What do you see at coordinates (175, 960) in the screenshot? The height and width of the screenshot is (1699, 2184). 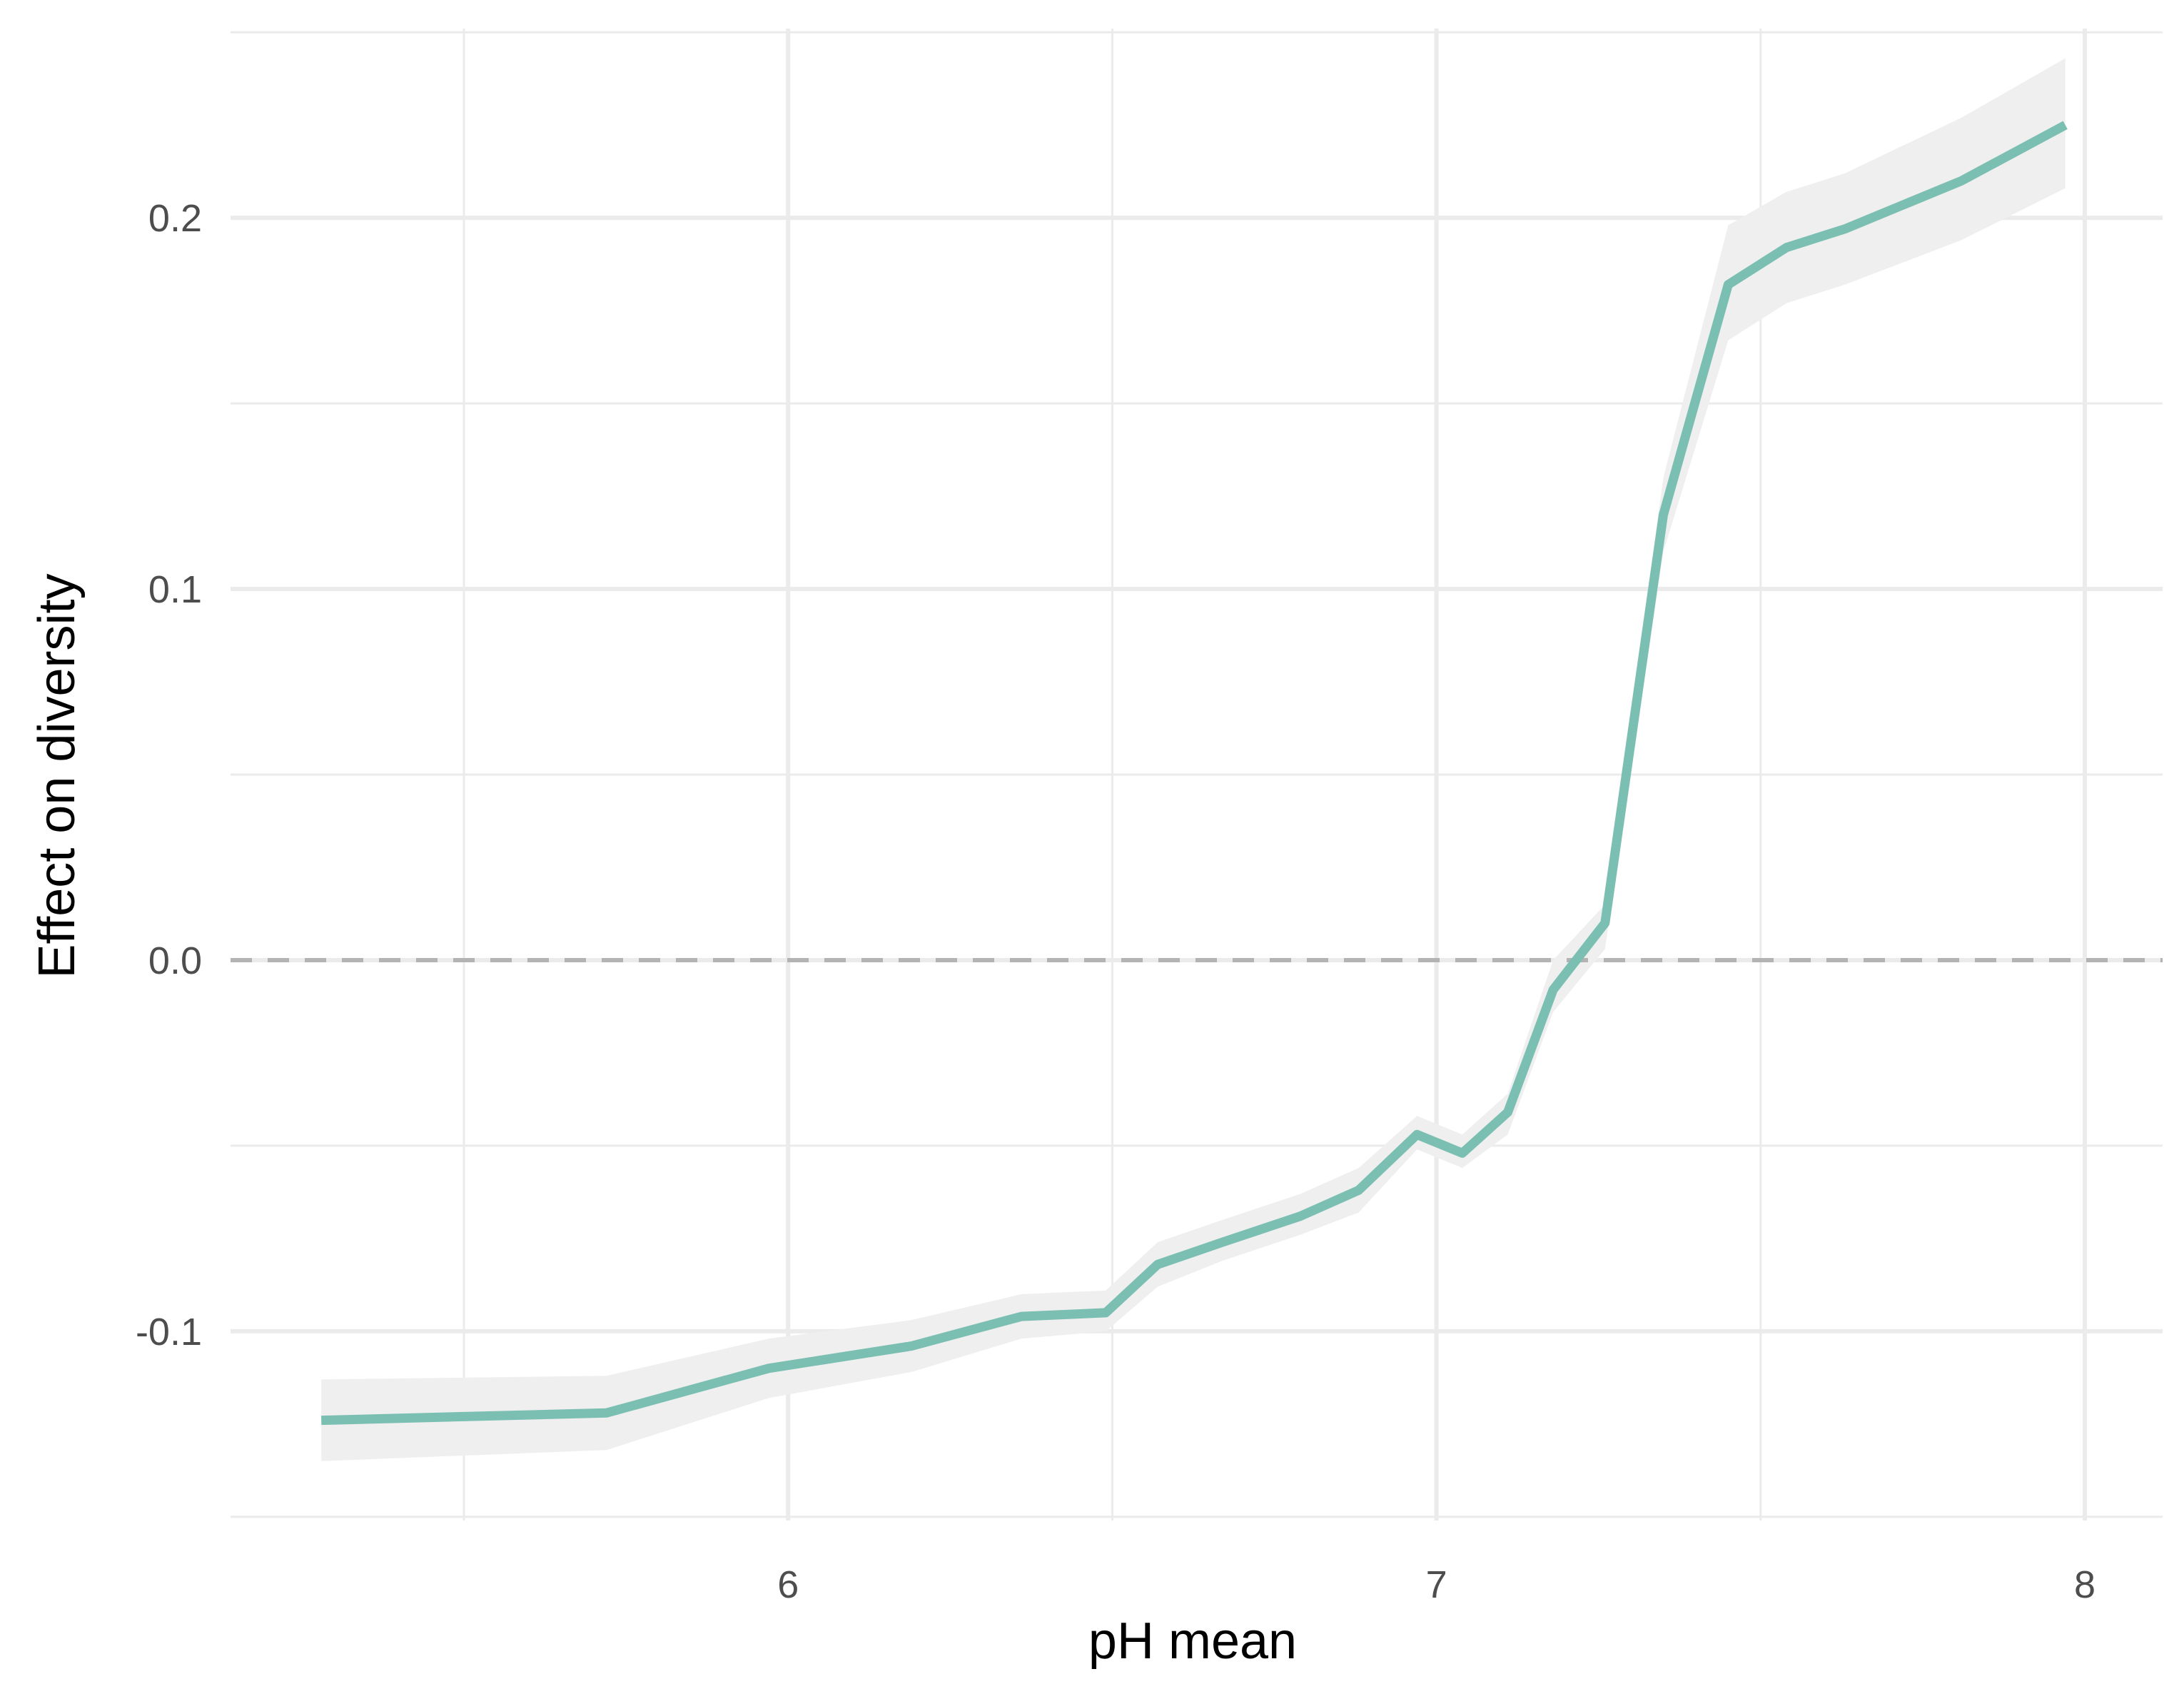 I see `y-tick-label: 0.0` at bounding box center [175, 960].